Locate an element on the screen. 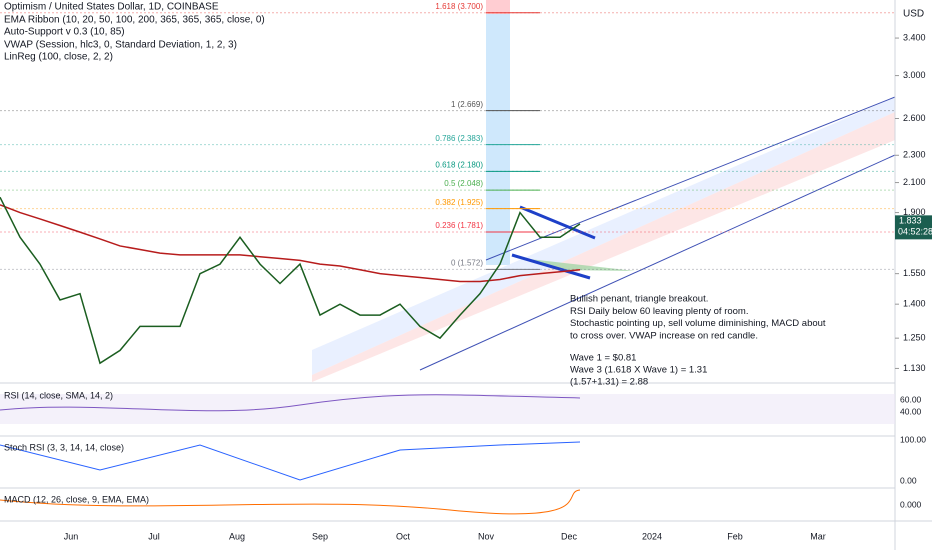 The image size is (932, 550). panel-title: RSI (14, close, SMA, 14, 2) is located at coordinates (58, 395).